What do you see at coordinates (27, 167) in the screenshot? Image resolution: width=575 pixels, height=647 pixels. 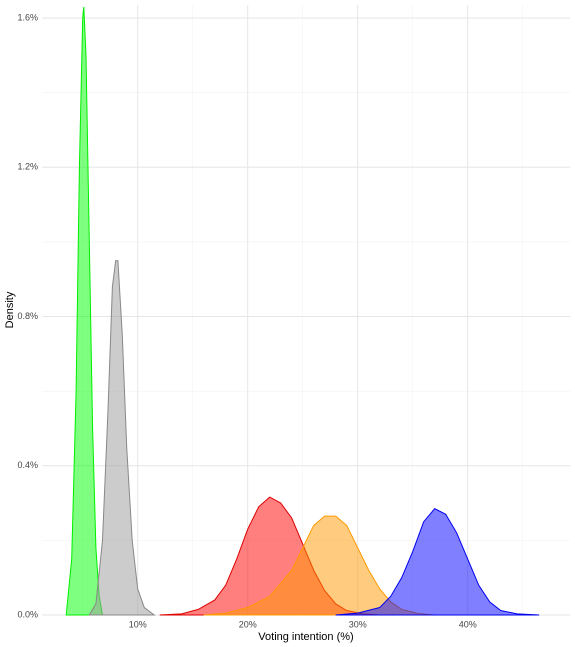 I see `y-tick-label: 1.2%` at bounding box center [27, 167].